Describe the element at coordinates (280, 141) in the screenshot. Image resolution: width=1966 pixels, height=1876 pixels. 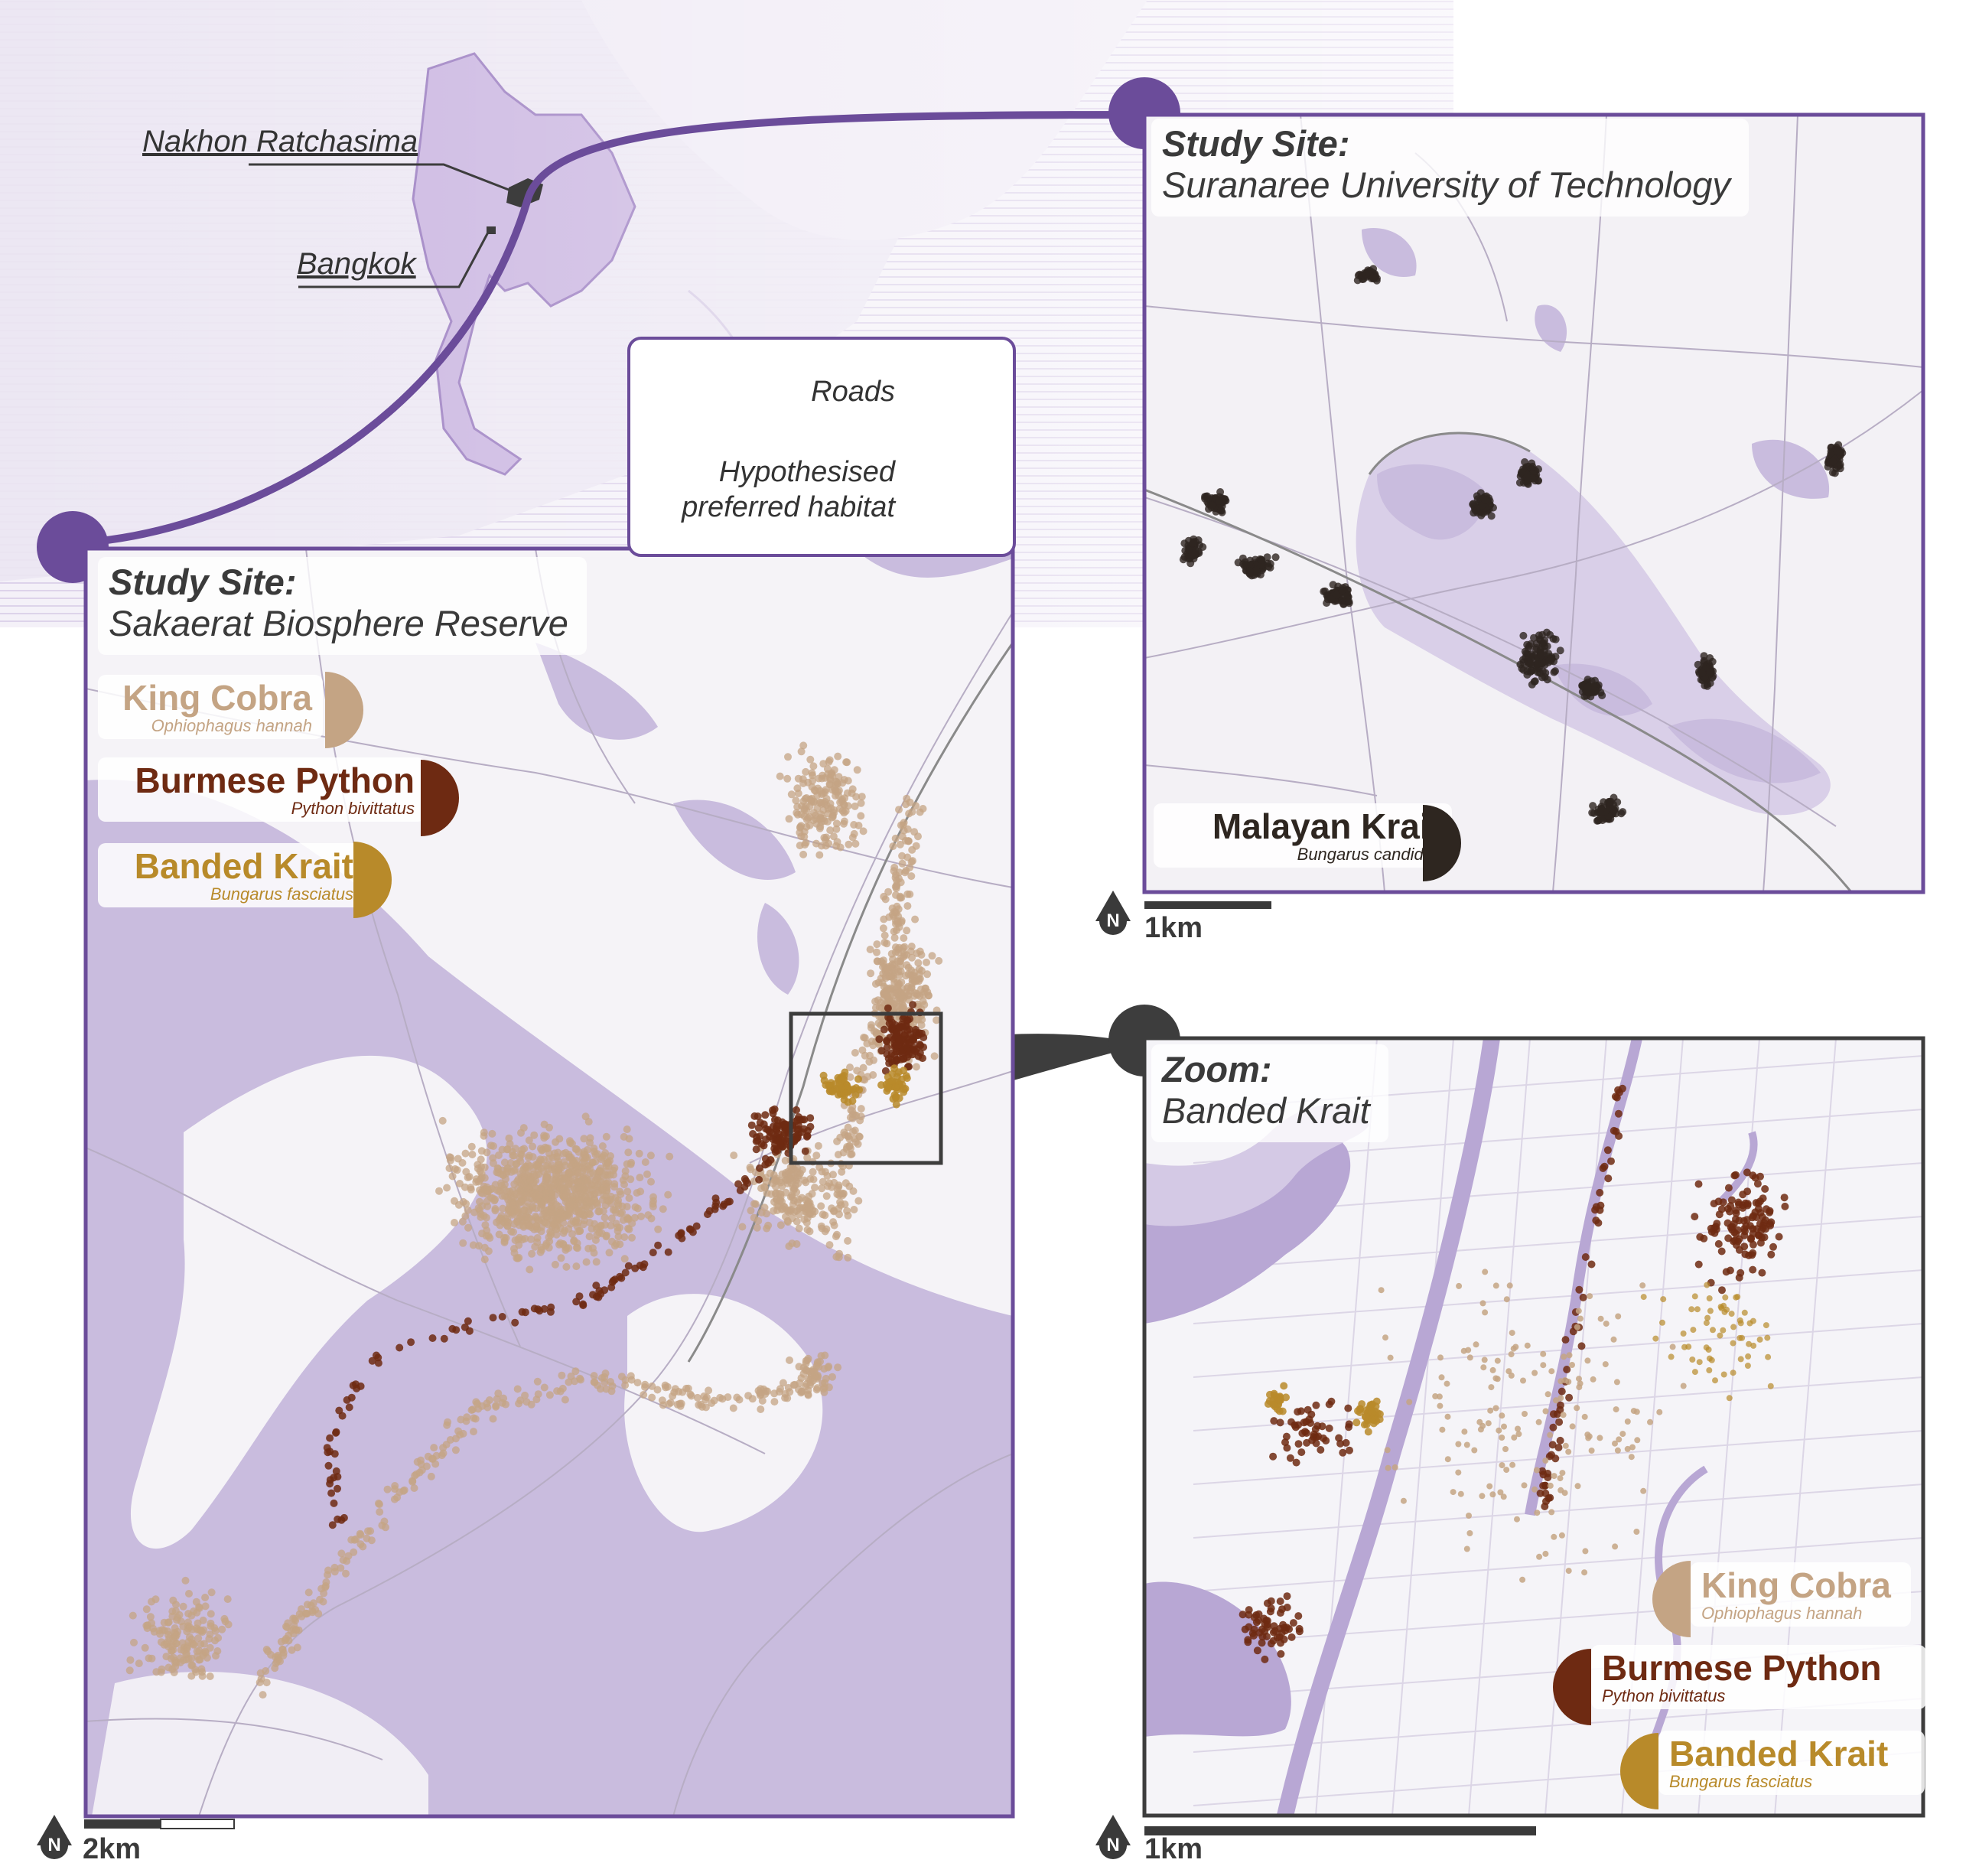
I see `city-label-nakhon-ratchasima: Nakhon Ratchasima` at that location.